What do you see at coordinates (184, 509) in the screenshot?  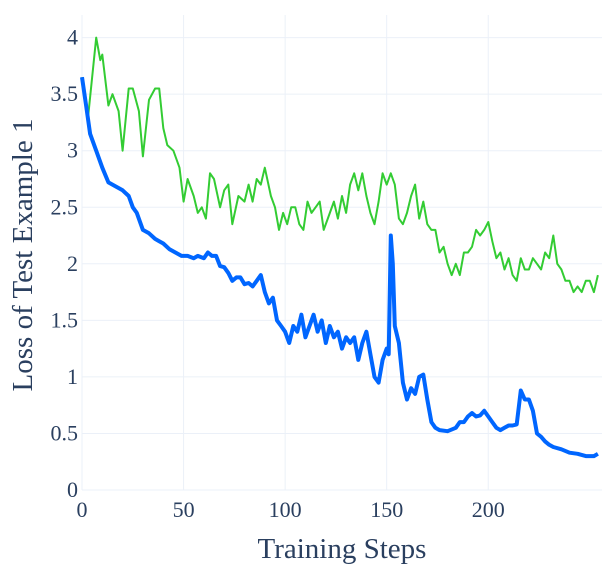 I see `x-tick-label: 50` at bounding box center [184, 509].